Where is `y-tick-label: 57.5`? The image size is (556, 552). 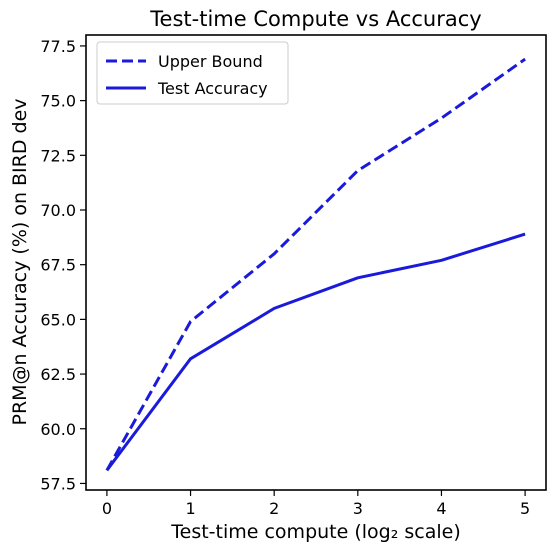
y-tick-label: 57.5 is located at coordinates (58, 483).